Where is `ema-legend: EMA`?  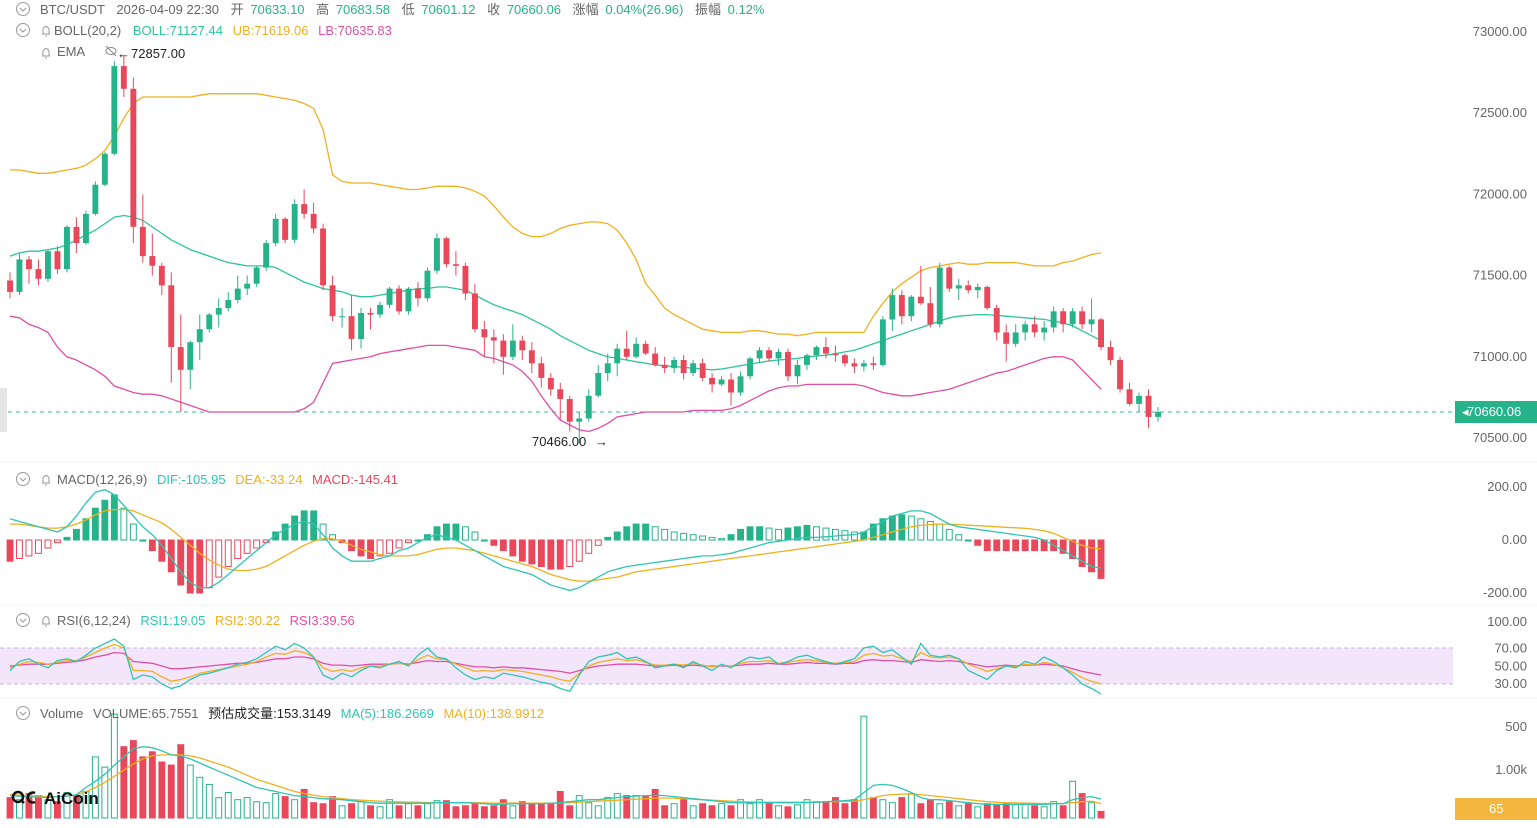 ema-legend: EMA is located at coordinates (64, 51).